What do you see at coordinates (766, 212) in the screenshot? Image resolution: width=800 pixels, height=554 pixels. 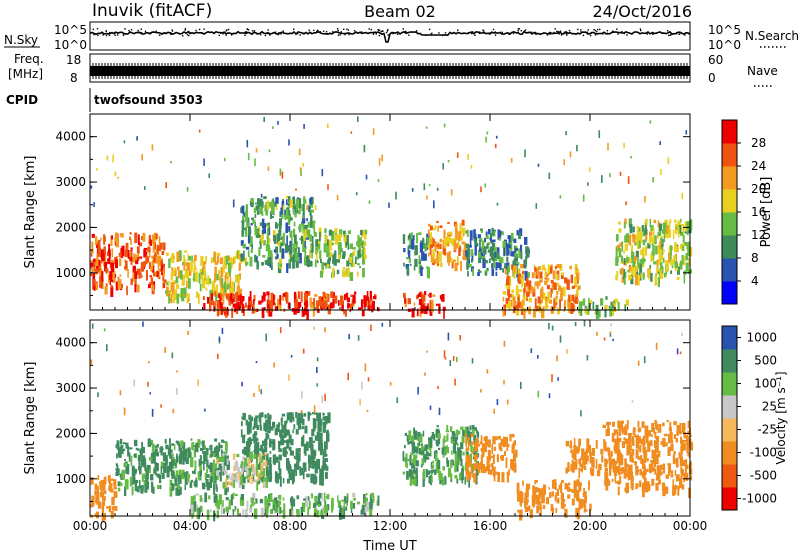 I see `power-cbar-label: Power [dB]` at bounding box center [766, 212].